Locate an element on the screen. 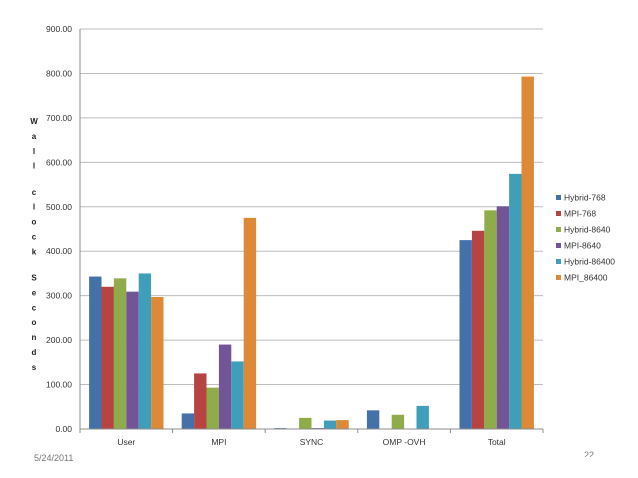 This screenshot has height=478, width=638. bar-mpi-86400-sync is located at coordinates (342, 424).